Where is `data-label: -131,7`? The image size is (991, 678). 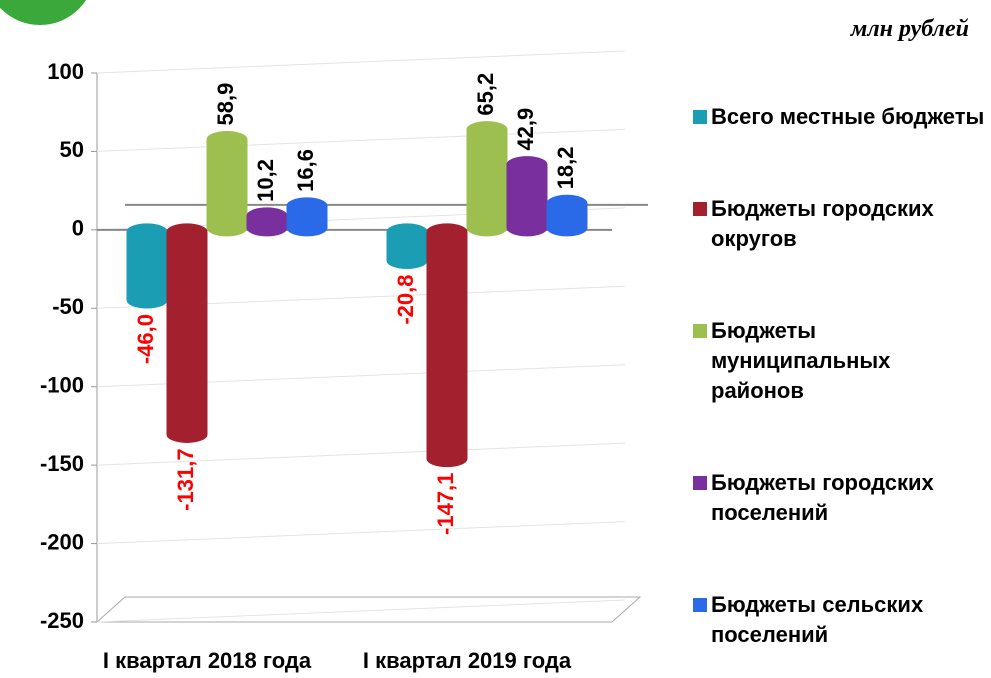 data-label: -131,7 is located at coordinates (185, 479).